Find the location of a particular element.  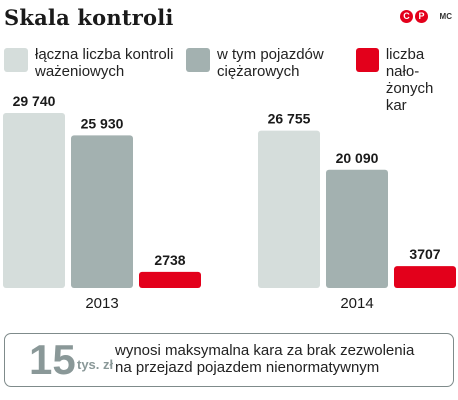

legend-label-trucks: w tym pojazdów ciężarowych is located at coordinates (270, 63).